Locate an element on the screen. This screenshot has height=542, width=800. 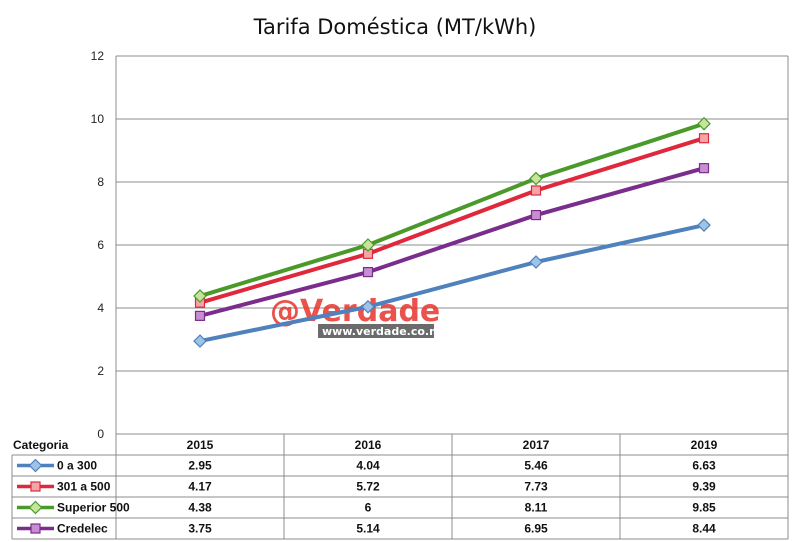
chart-title: Tarifa Doméstica (MT/kWh) is located at coordinates (395, 27).